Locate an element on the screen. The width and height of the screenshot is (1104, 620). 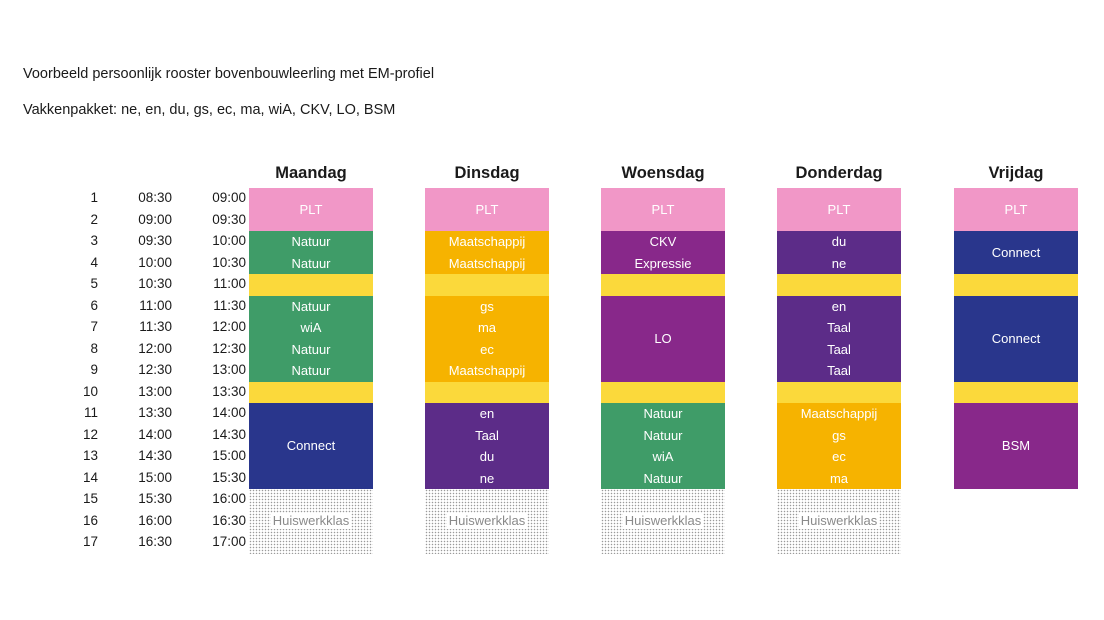
period-number: 4 is located at coordinates (94, 262).